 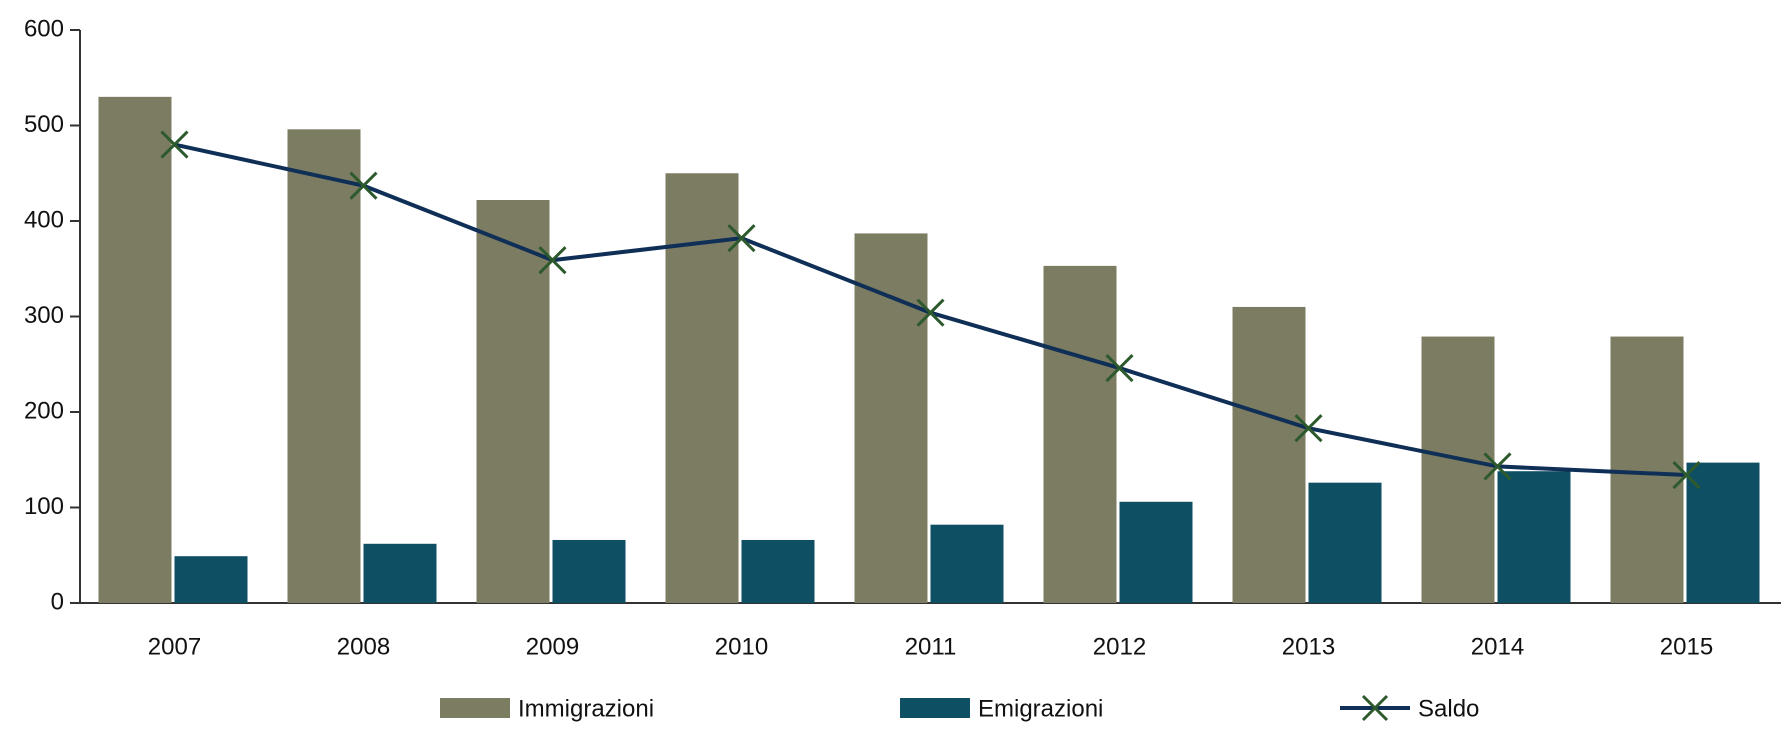 What do you see at coordinates (552, 646) in the screenshot?
I see `x-tick-label: 2009` at bounding box center [552, 646].